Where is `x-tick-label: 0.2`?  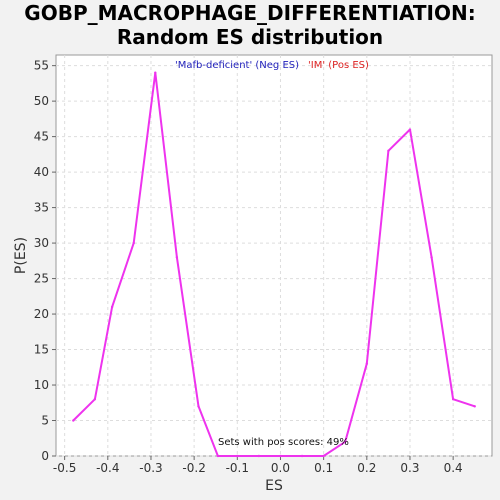
x-tick-label: 0.2 is located at coordinates (366, 468).